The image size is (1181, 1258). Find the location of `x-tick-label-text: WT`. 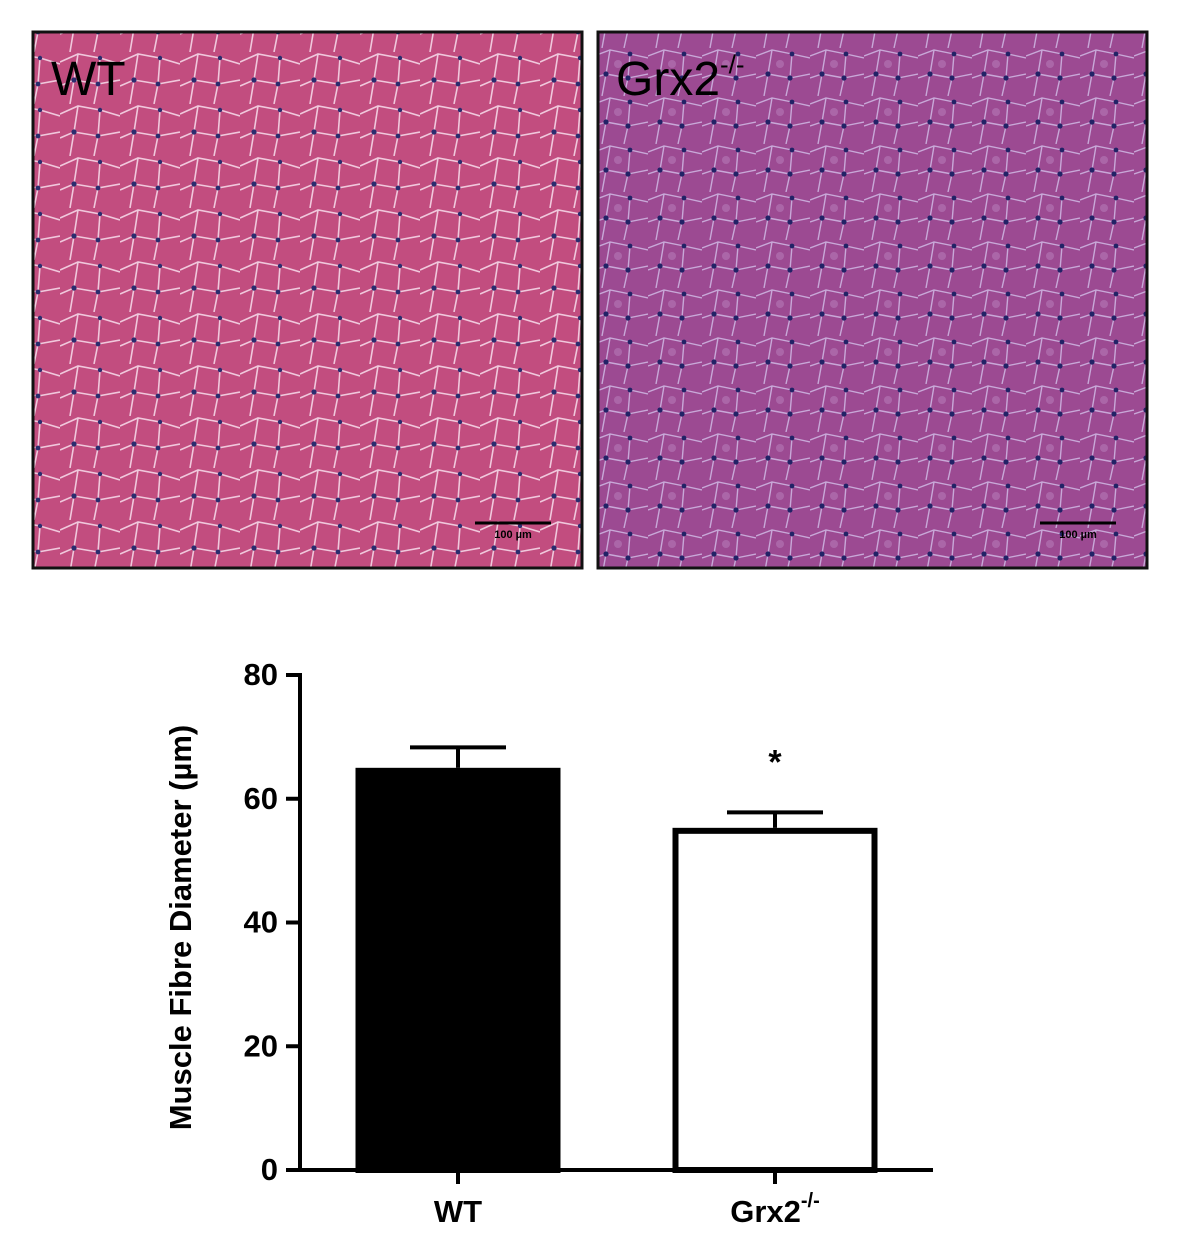

x-tick-label-text: WT is located at coordinates (458, 1211).